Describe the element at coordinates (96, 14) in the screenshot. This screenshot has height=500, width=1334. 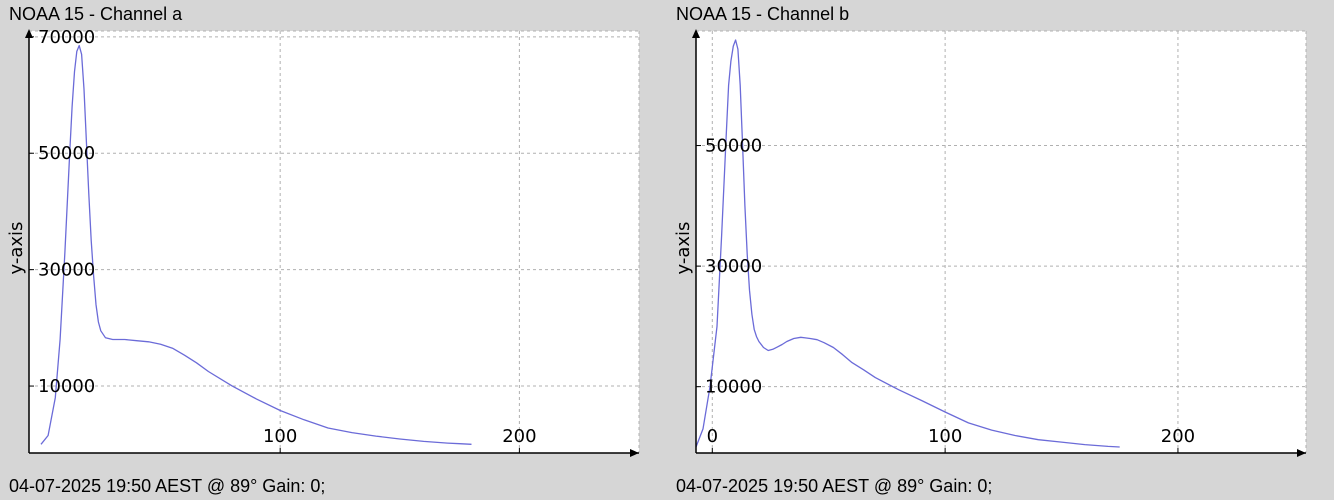
I see `chart-title: NOAA 15 - Channel a` at that location.